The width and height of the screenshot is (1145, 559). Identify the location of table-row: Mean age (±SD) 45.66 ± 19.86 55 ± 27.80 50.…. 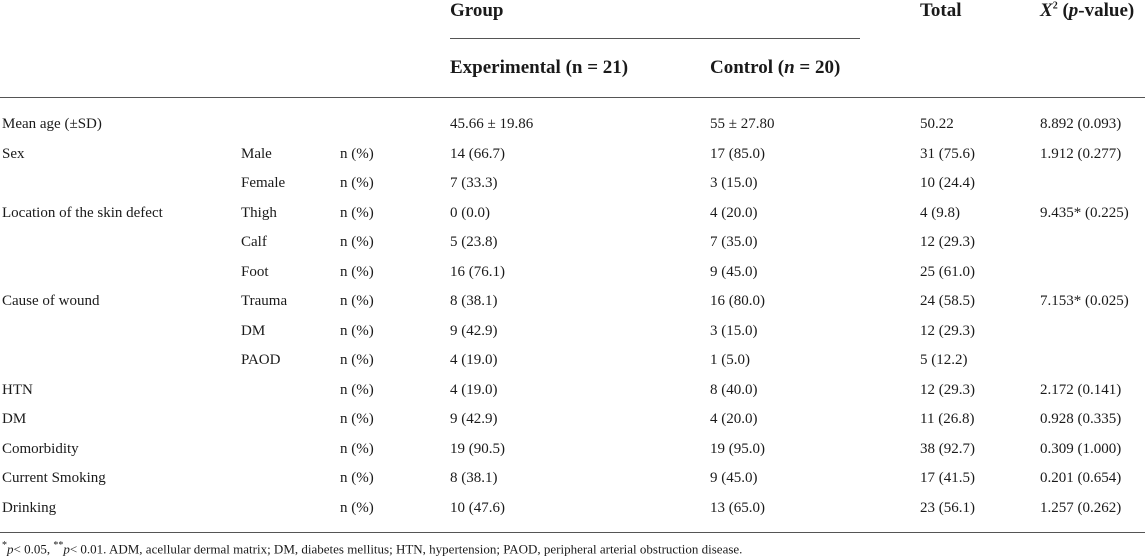
(572, 124).